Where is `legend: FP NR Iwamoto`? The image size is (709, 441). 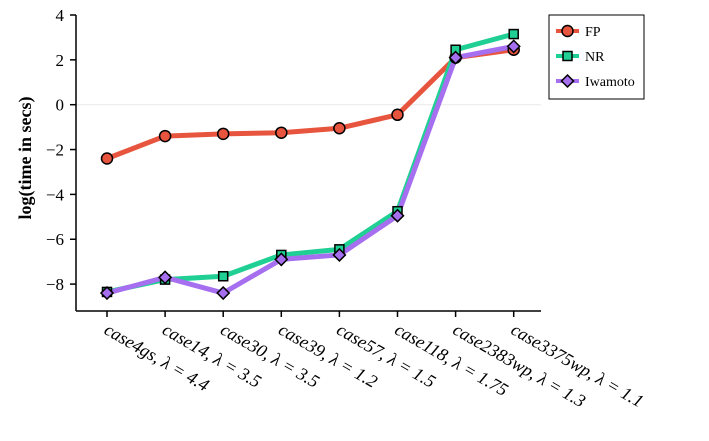
legend: FP NR Iwamoto is located at coordinates (596, 57).